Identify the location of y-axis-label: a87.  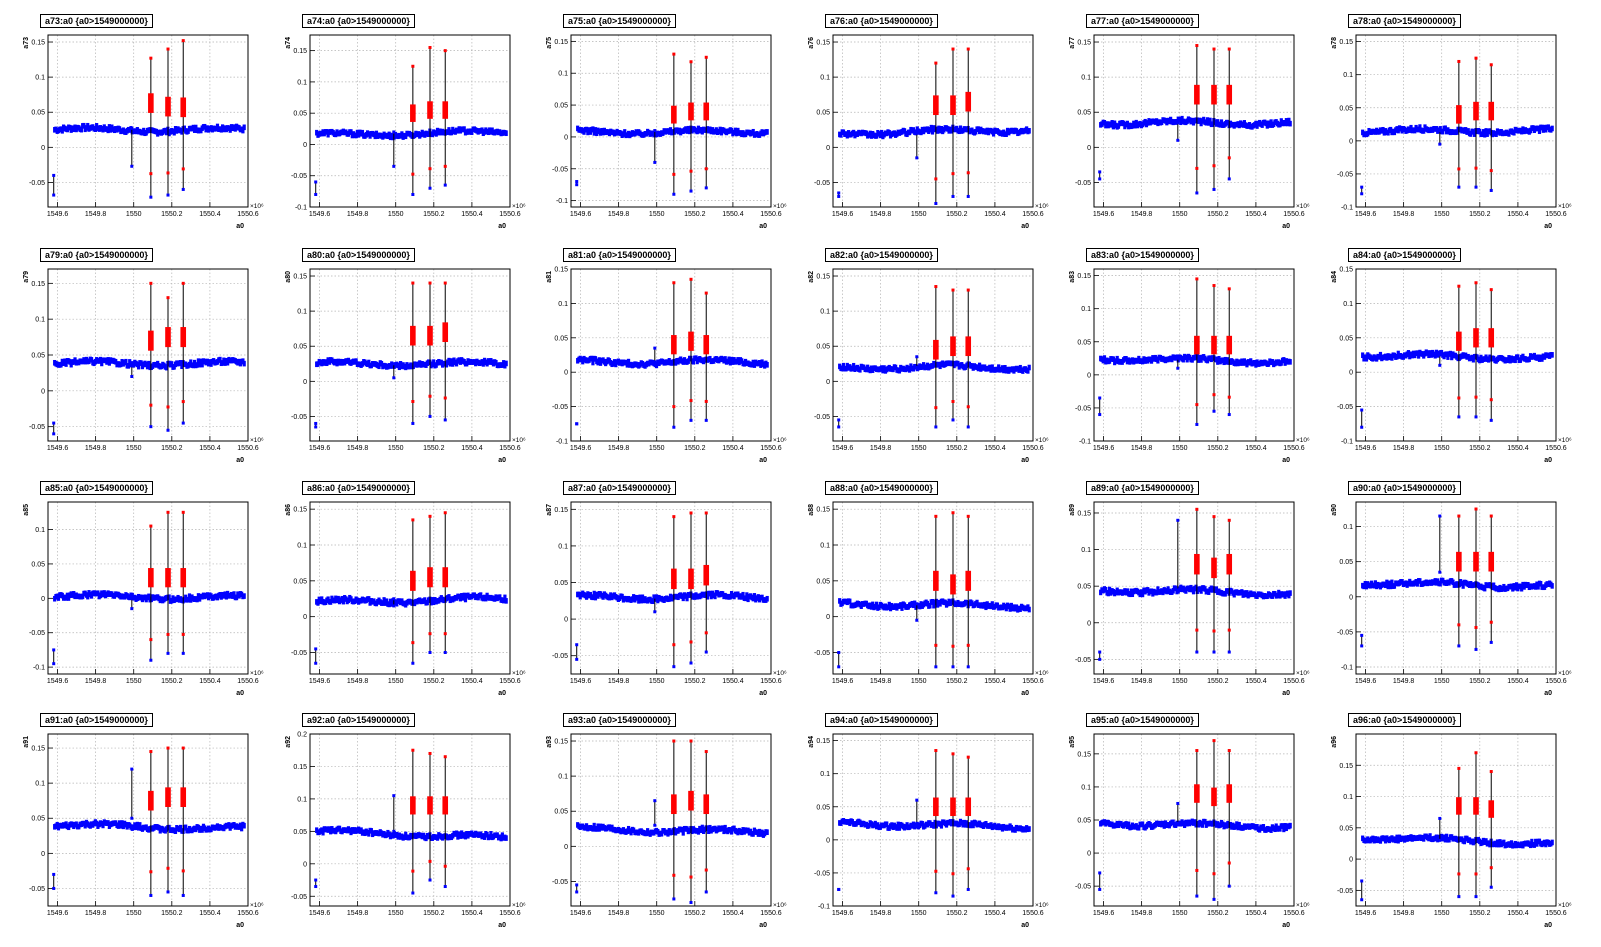
(549, 510).